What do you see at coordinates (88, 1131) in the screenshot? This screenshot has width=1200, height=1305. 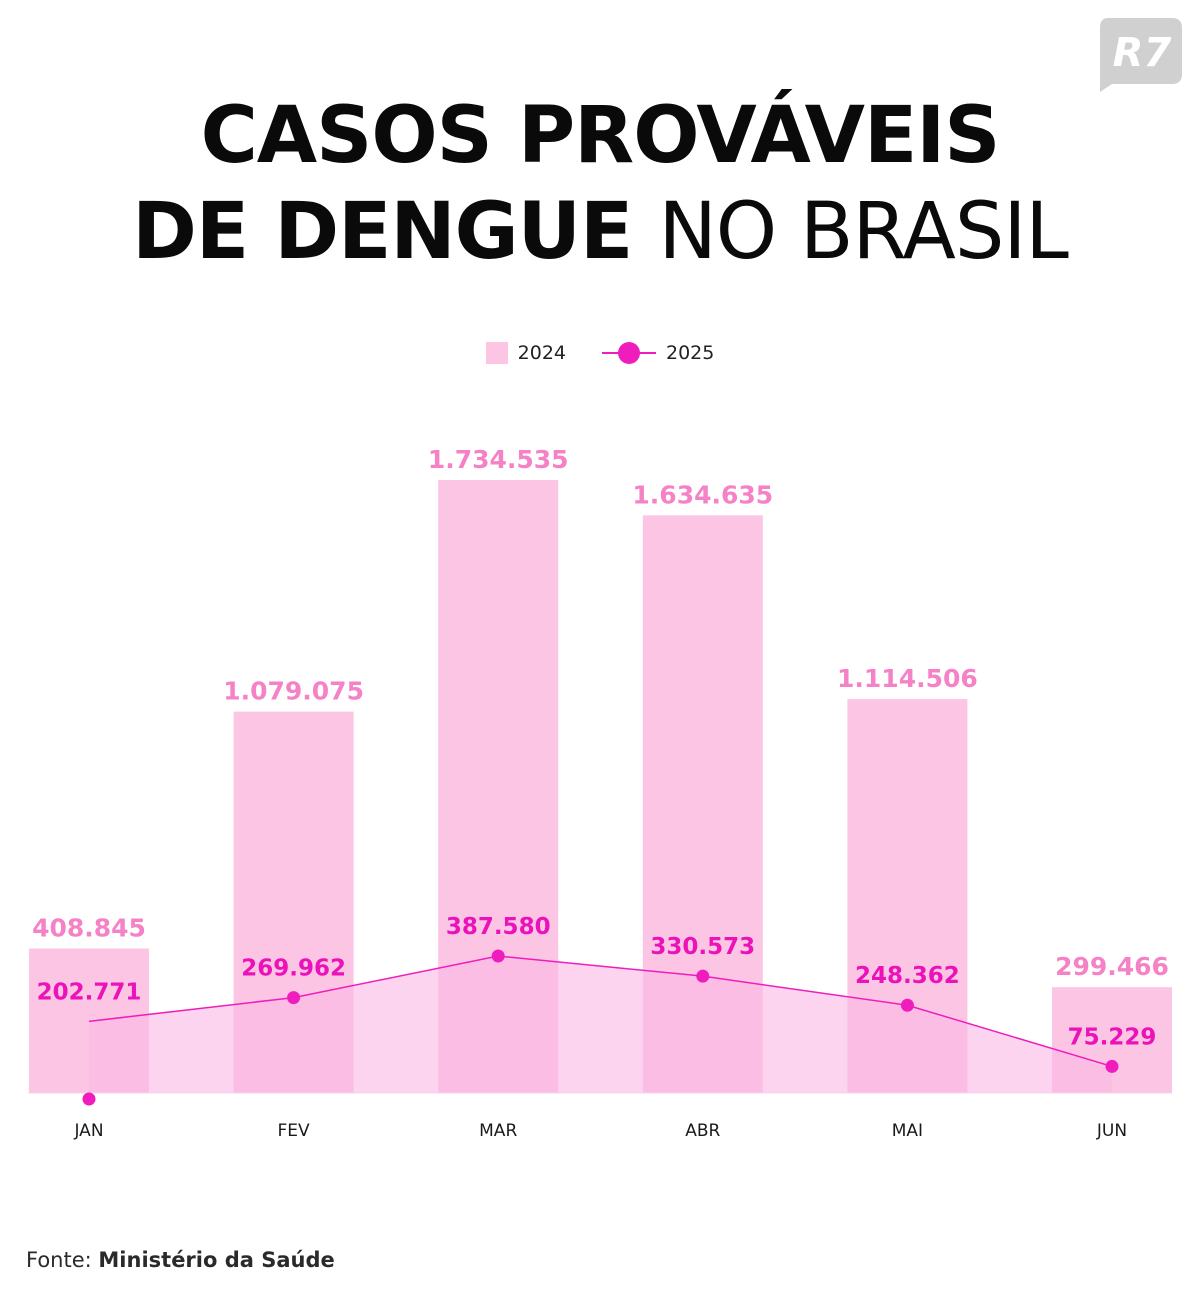 I see `x-tick-jan: JAN` at bounding box center [88, 1131].